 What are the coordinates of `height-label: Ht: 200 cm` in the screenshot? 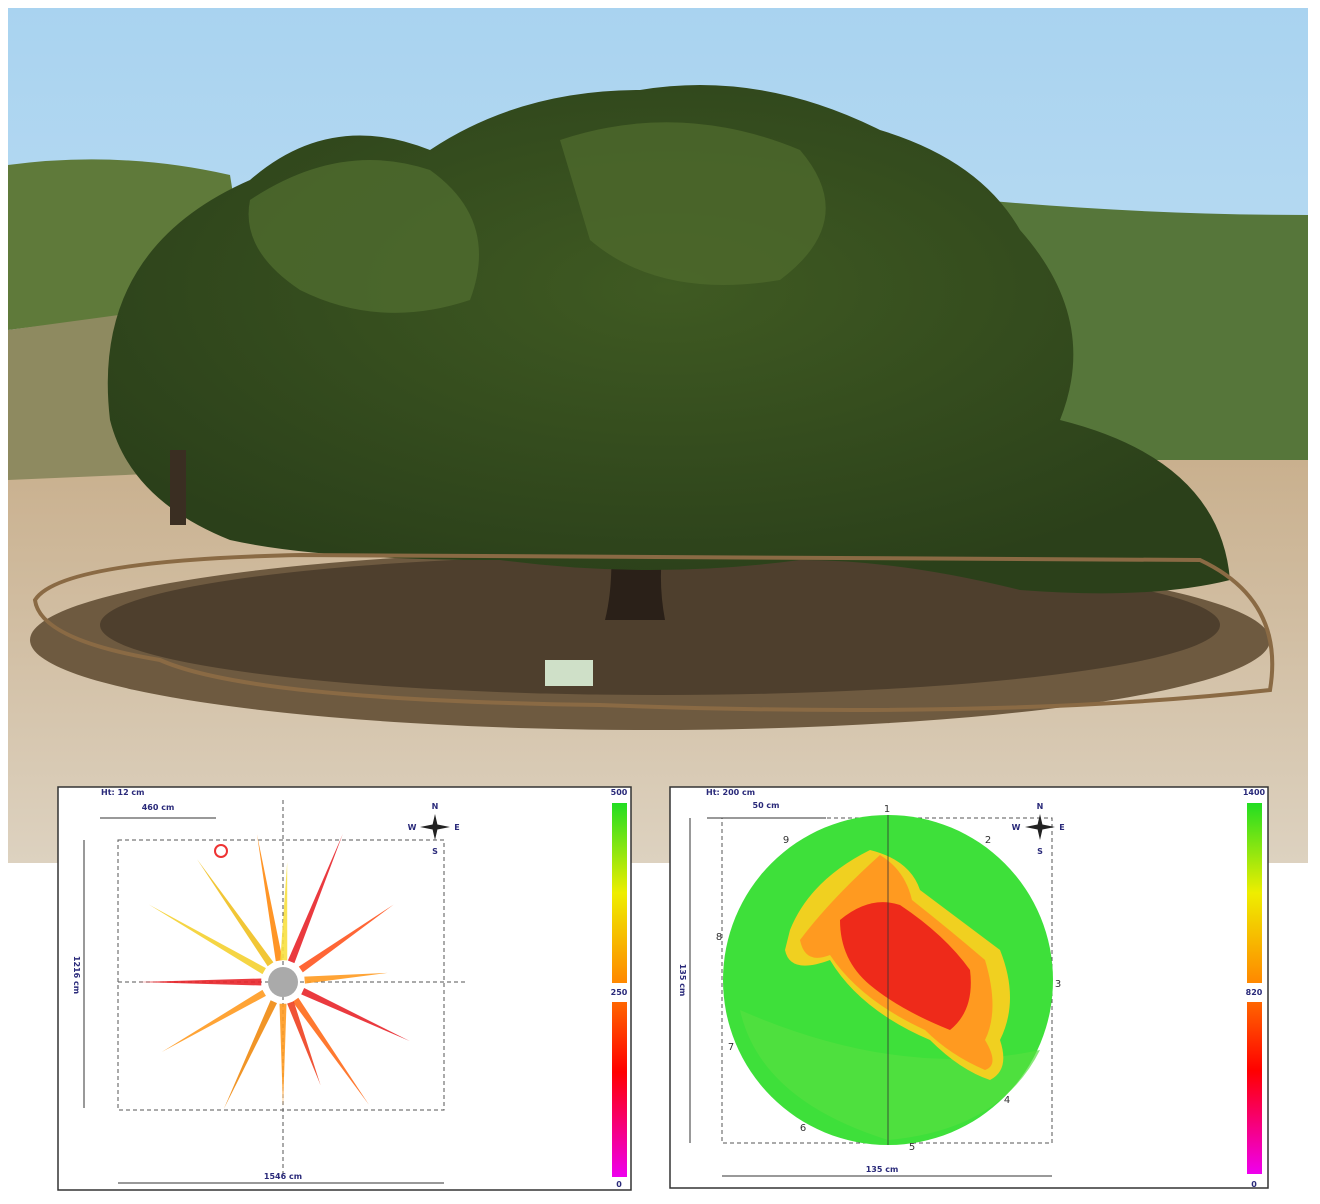 It's located at (730, 792).